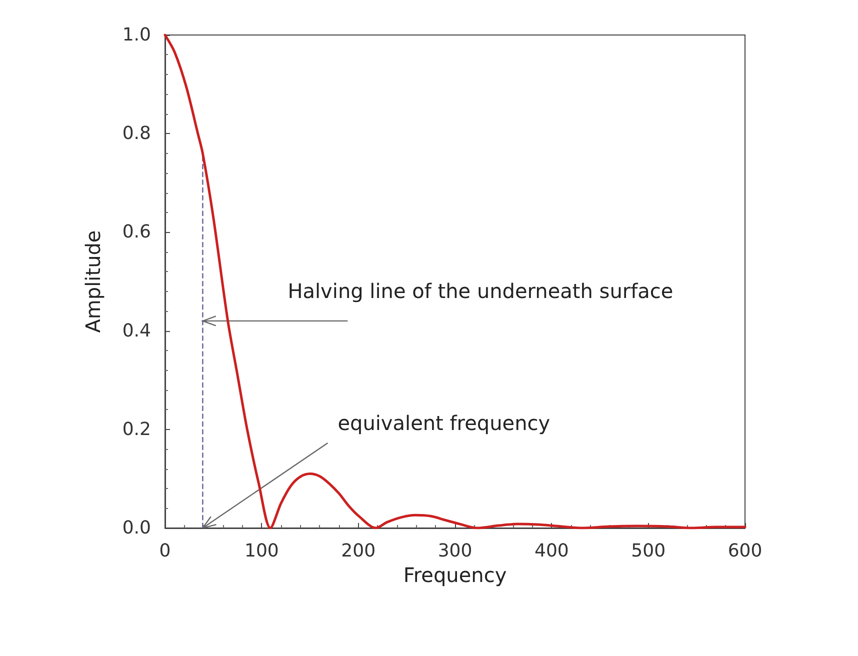 Image resolution: width=858 pixels, height=656 pixels. Describe the element at coordinates (93, 281) in the screenshot. I see `y-axis-title: Amplitude` at that location.